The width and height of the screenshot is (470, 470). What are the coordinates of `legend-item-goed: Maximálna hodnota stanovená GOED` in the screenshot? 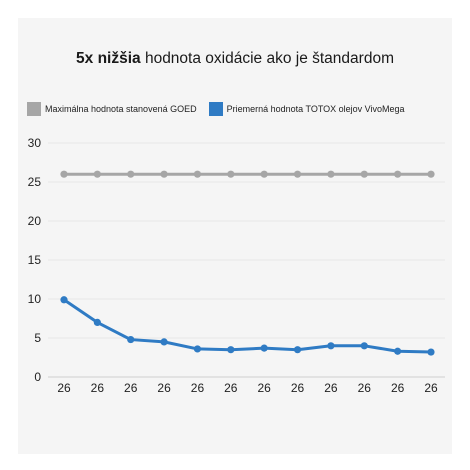 It's located at (112, 109).